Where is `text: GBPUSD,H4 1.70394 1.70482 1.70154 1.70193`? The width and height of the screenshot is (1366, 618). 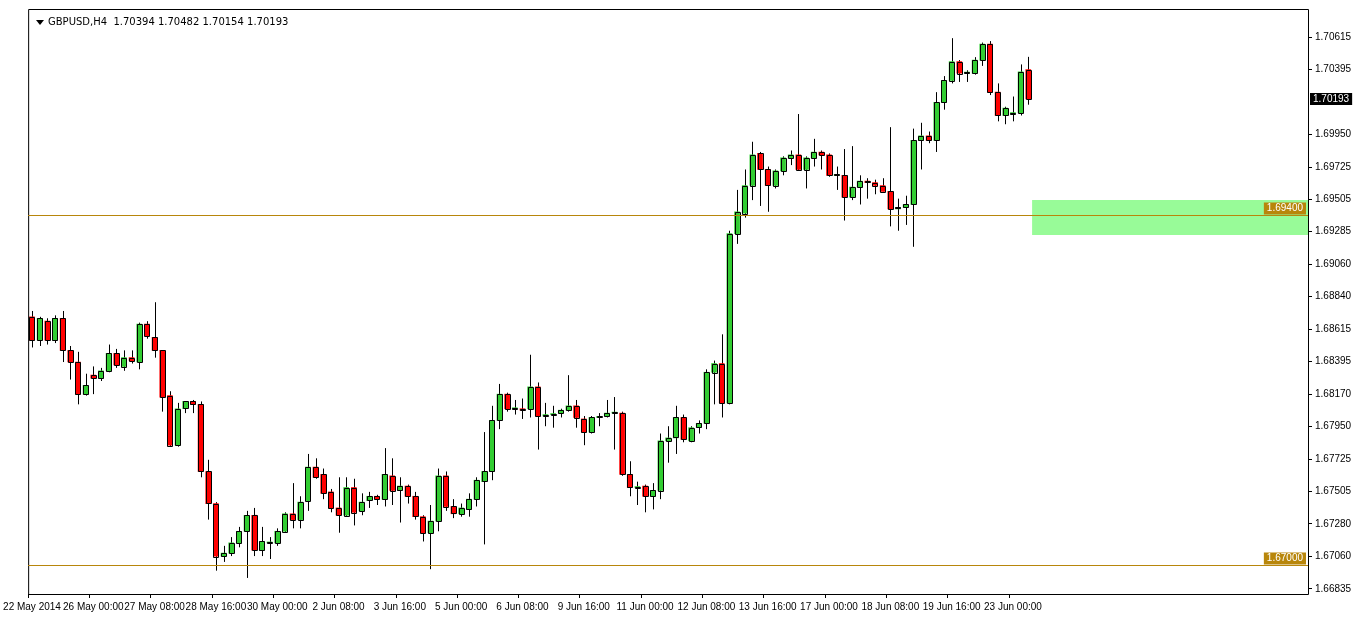
text: GBPUSD,H4 1.70394 1.70482 1.70154 1.70193 is located at coordinates (168, 21).